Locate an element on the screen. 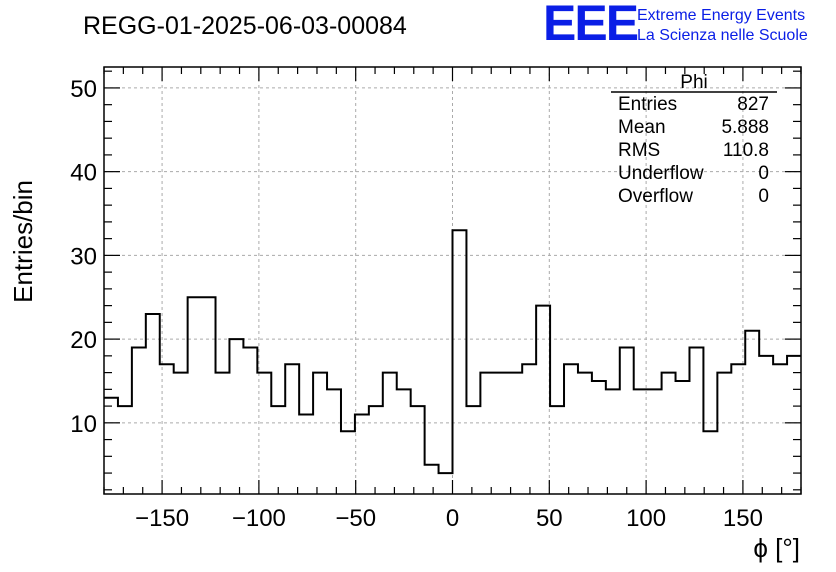  x-tick-label: −150 is located at coordinates (162, 518).